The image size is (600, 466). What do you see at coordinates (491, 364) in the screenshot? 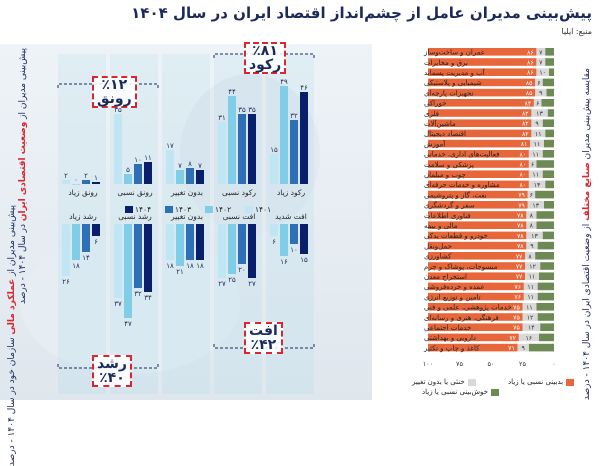
I see `x-tick-label: ۵۰` at bounding box center [491, 364].